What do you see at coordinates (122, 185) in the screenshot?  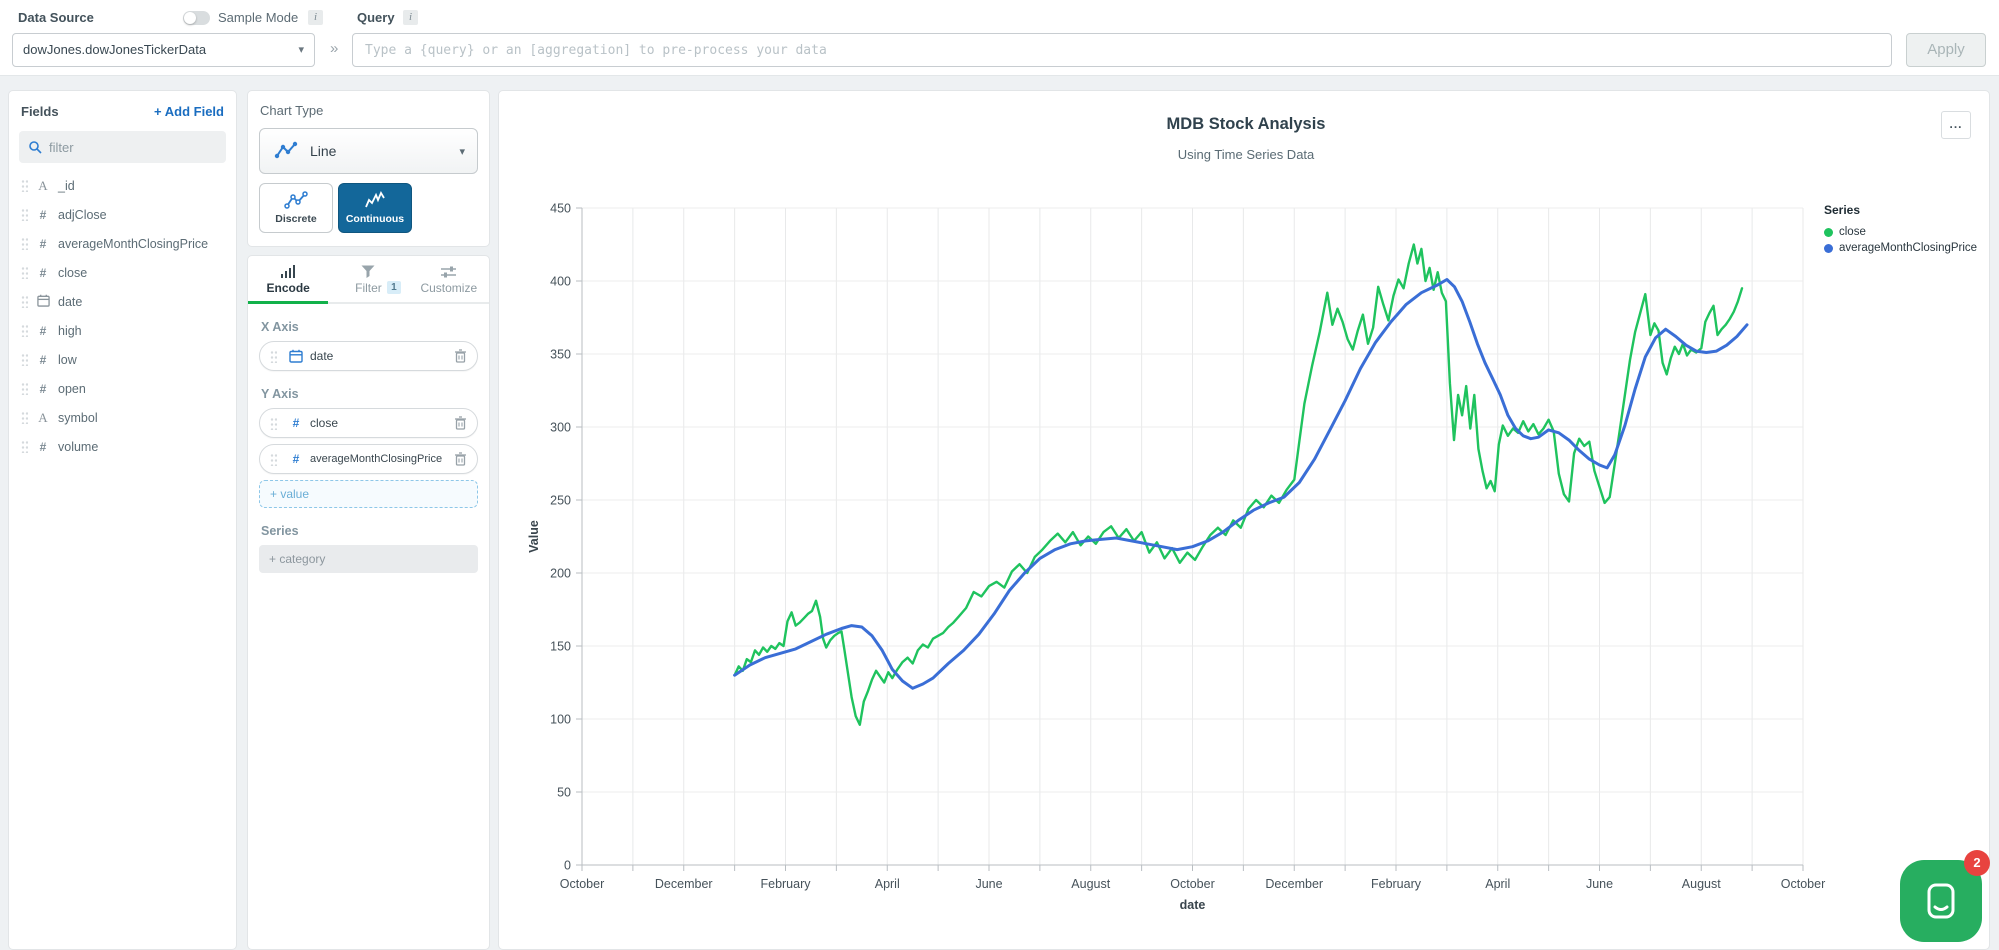 I see `field-item-_id: A _id` at bounding box center [122, 185].